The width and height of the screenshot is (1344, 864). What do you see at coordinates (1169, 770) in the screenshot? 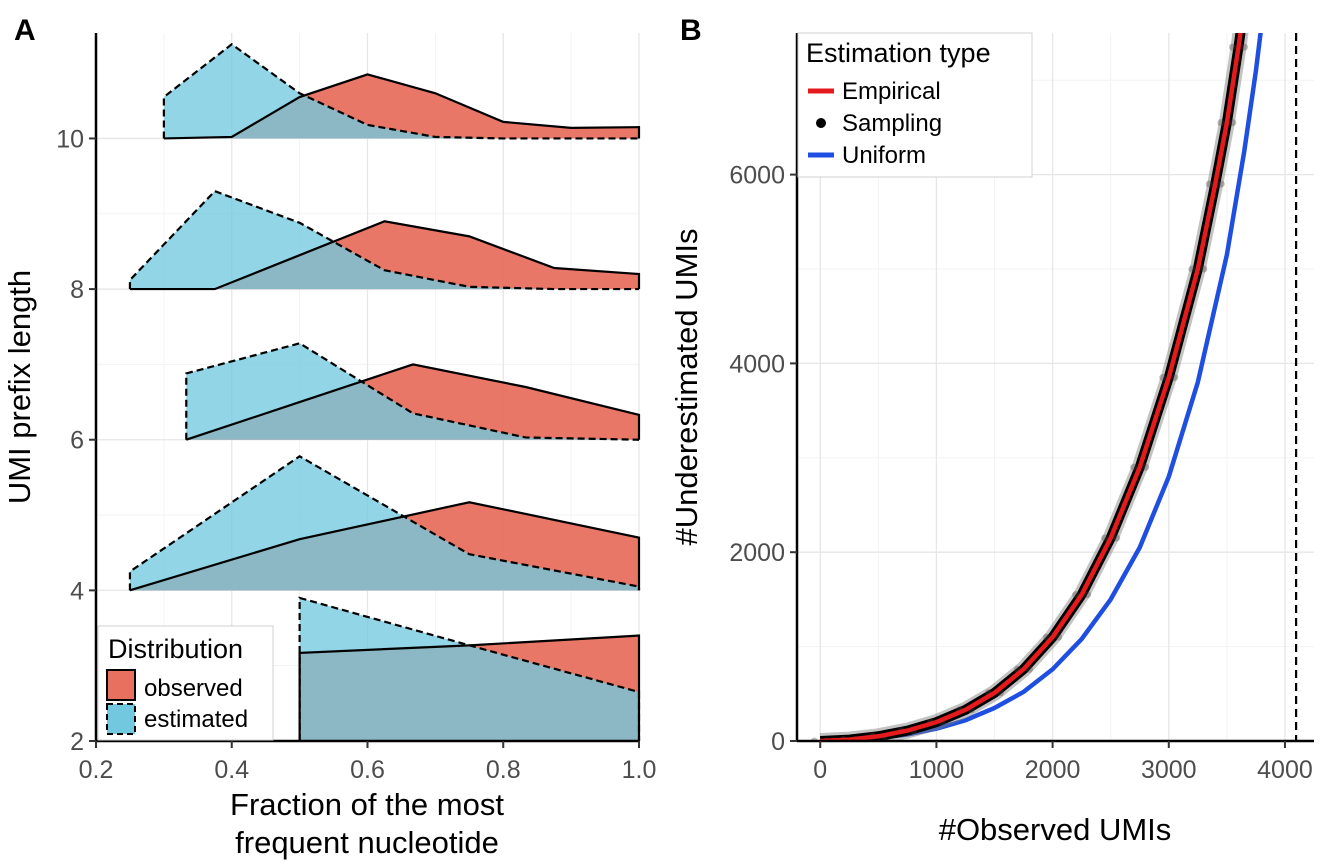
I see `x-tick-label: 3000` at bounding box center [1169, 770].